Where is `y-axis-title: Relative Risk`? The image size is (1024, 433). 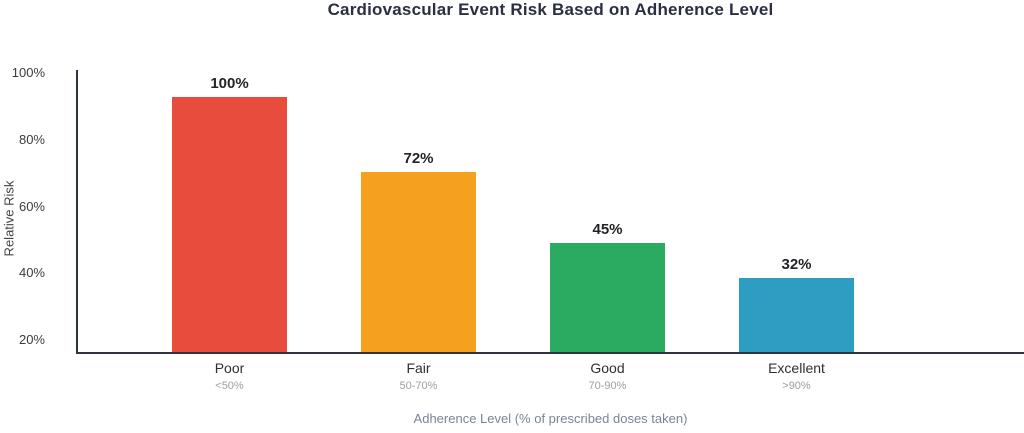
y-axis-title: Relative Risk is located at coordinates (9, 218).